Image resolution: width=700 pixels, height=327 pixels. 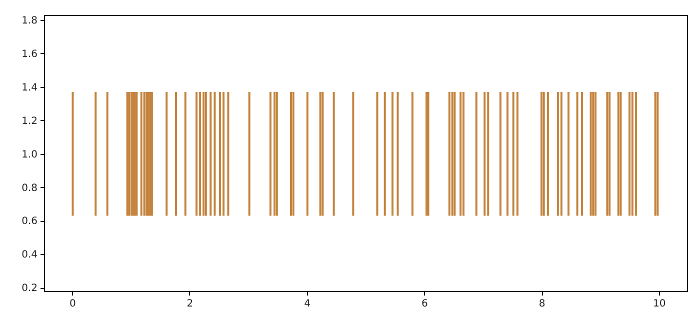 What do you see at coordinates (659, 304) in the screenshot?
I see `x-tick-label: 10` at bounding box center [659, 304].